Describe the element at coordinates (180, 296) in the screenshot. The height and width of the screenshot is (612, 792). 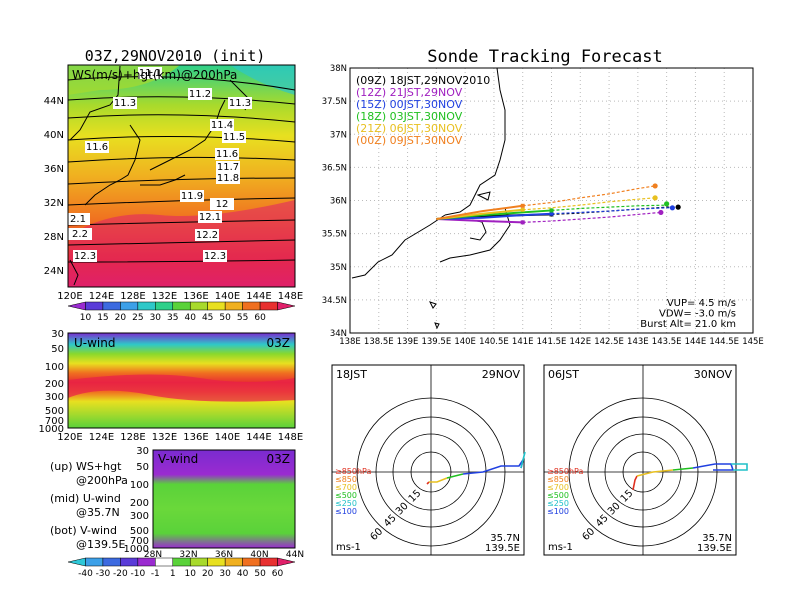
I see `upper-lon-ticks: 120E 124E 128E 132E 136E 140E 144E 148E` at that location.